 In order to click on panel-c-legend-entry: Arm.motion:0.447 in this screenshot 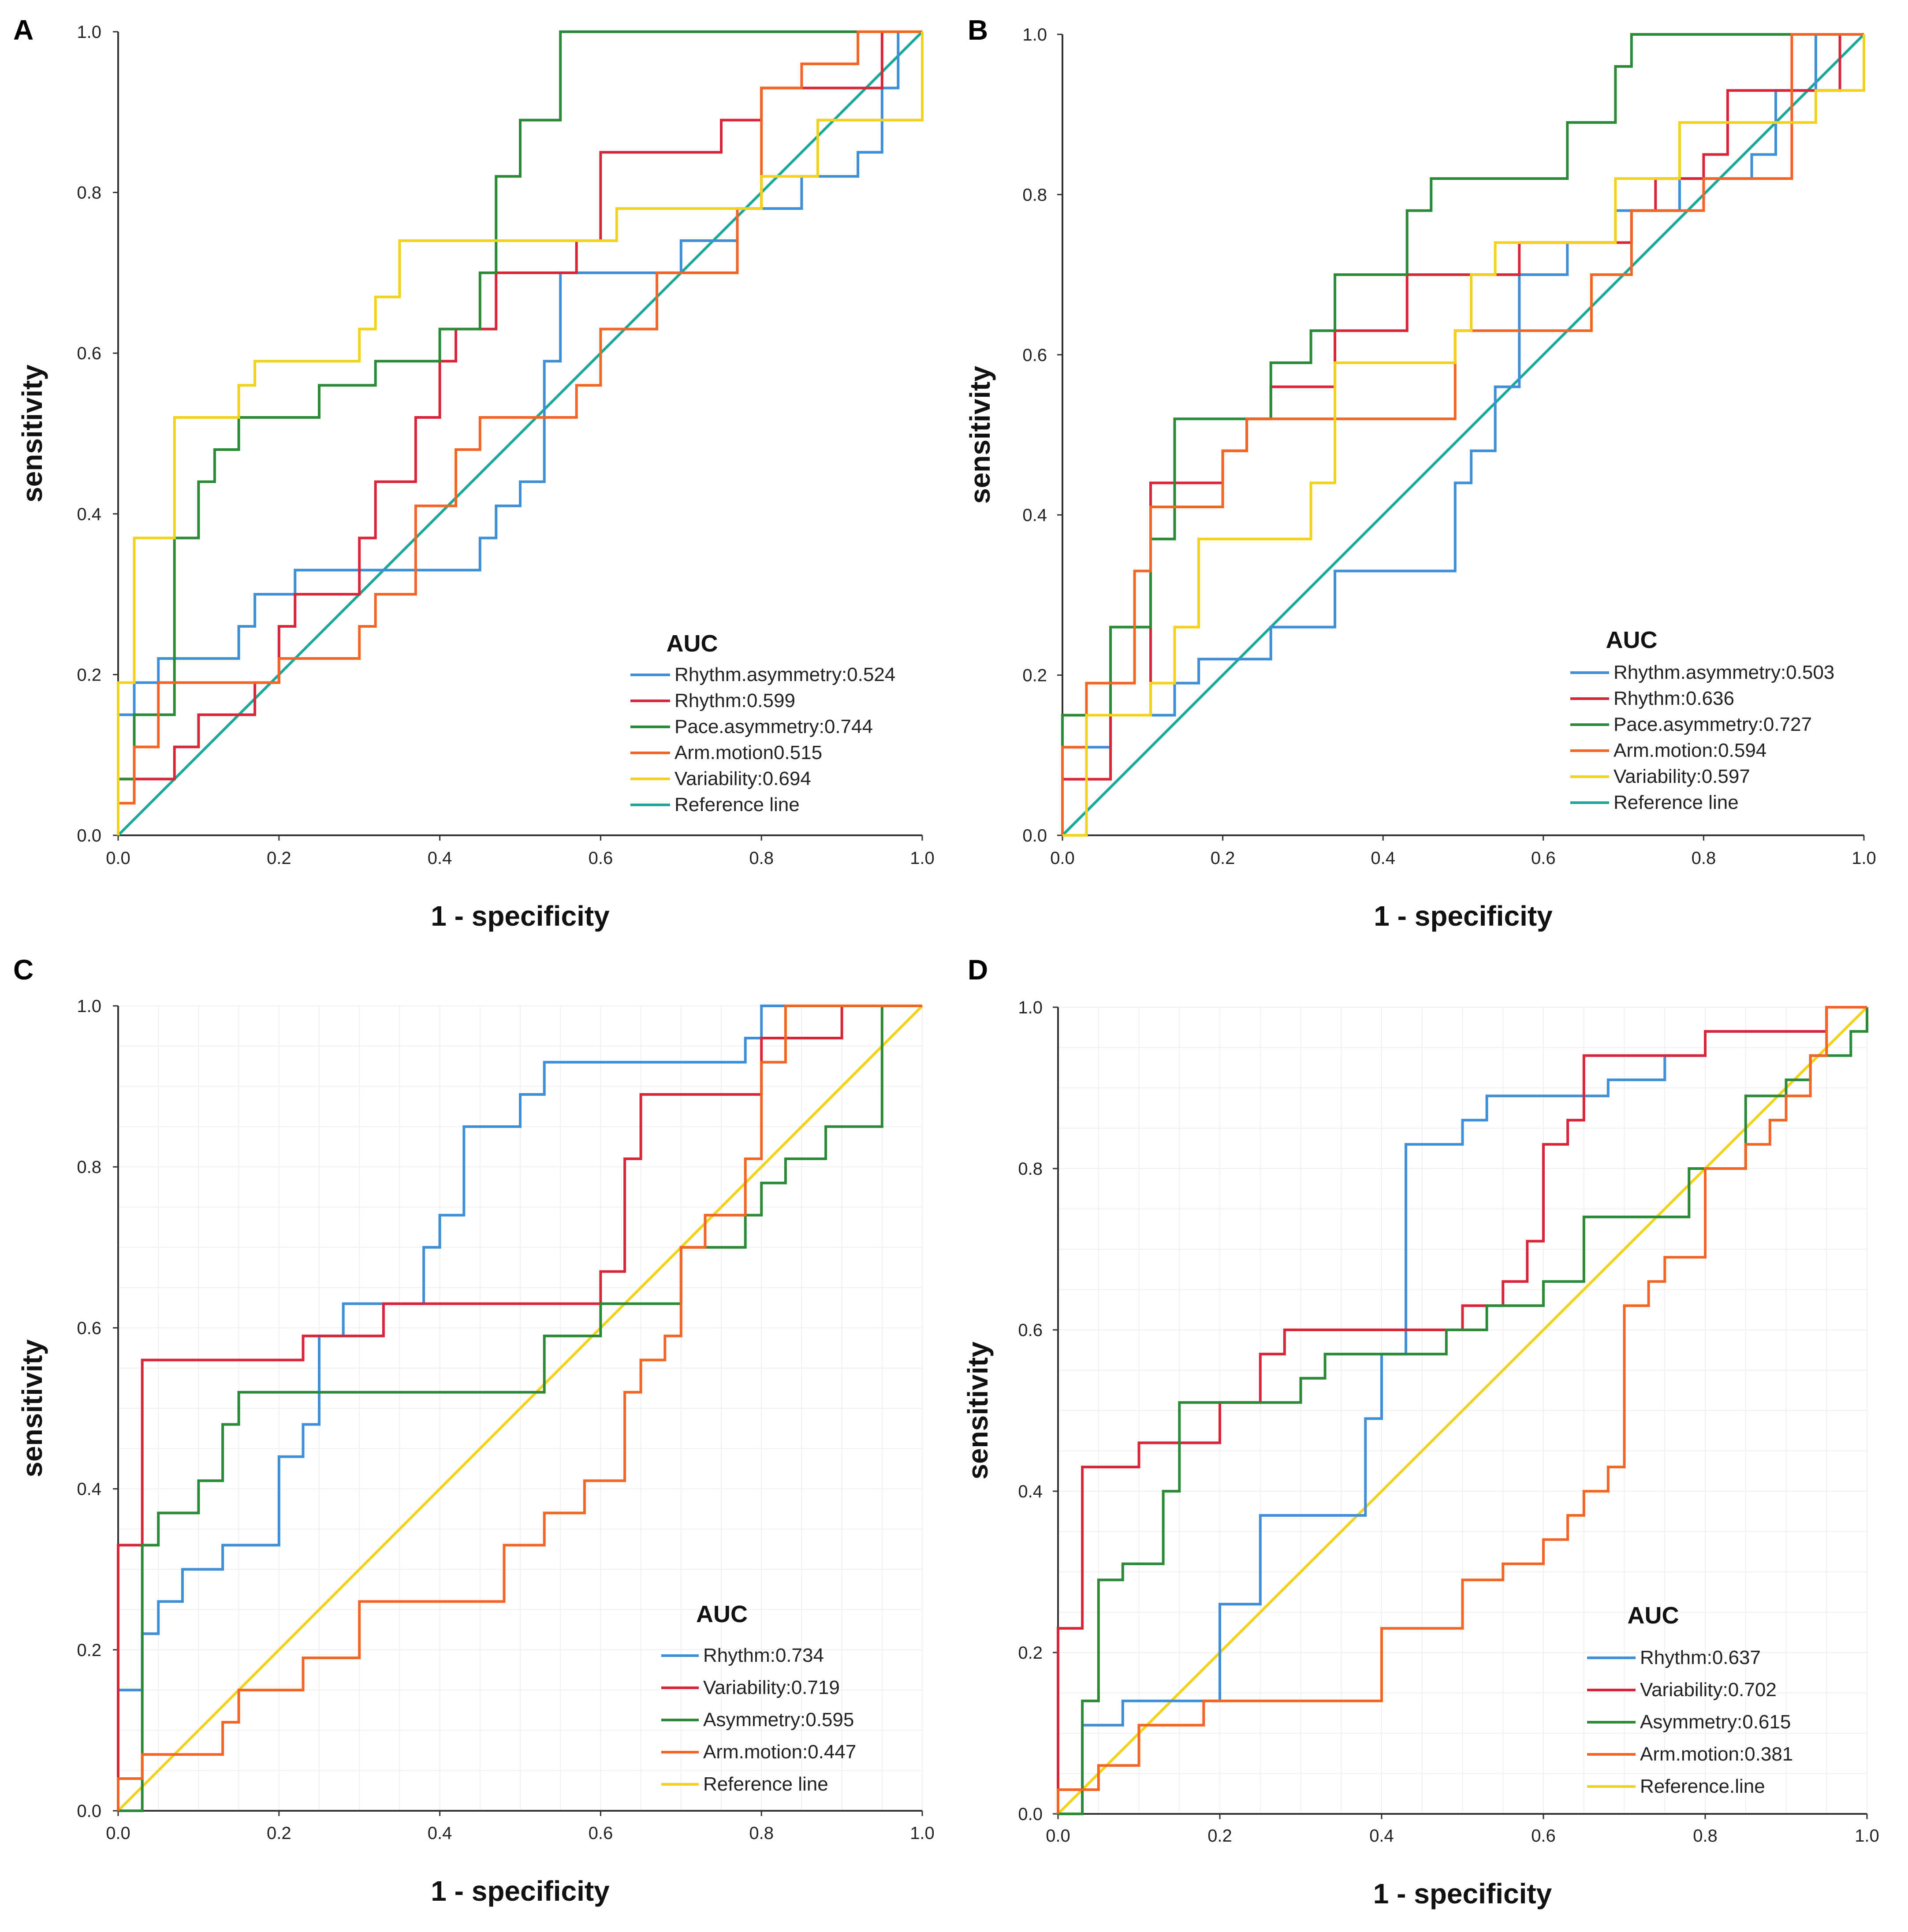, I will do `click(779, 1752)`.